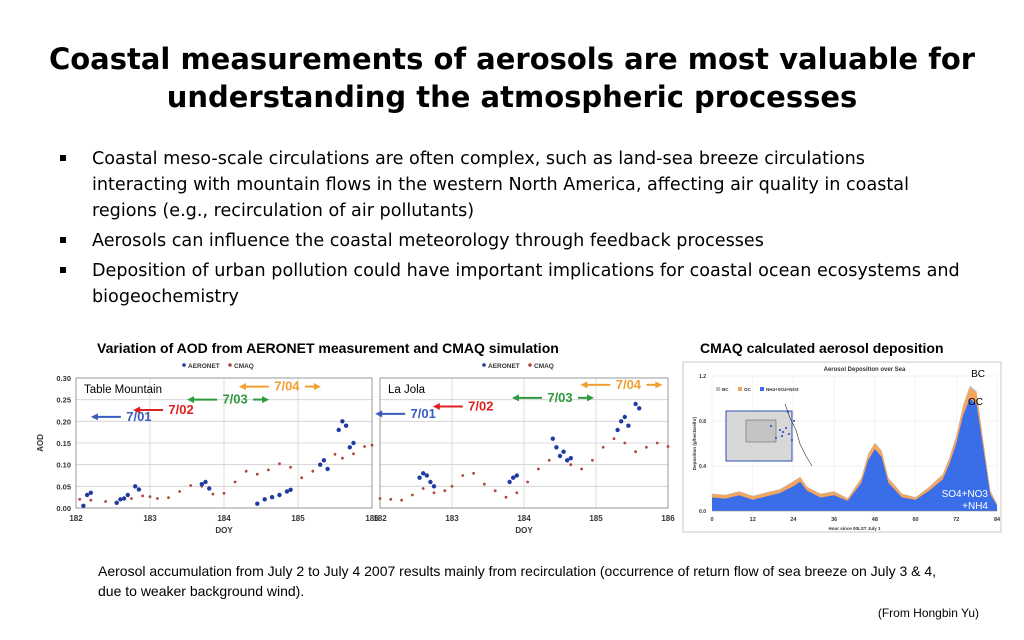  I want to click on inset-map-coastline, so click(798, 435).